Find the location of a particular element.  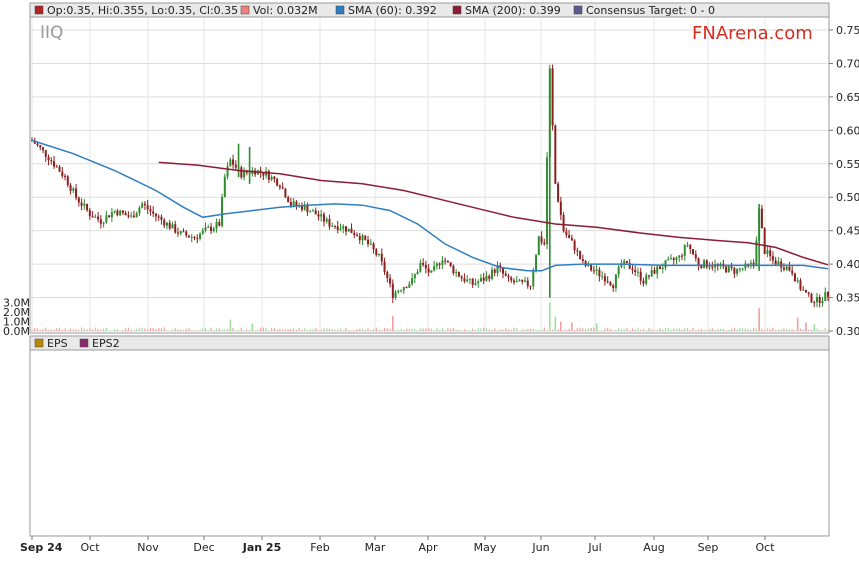

eps2-legend: EPS2 is located at coordinates (106, 343).